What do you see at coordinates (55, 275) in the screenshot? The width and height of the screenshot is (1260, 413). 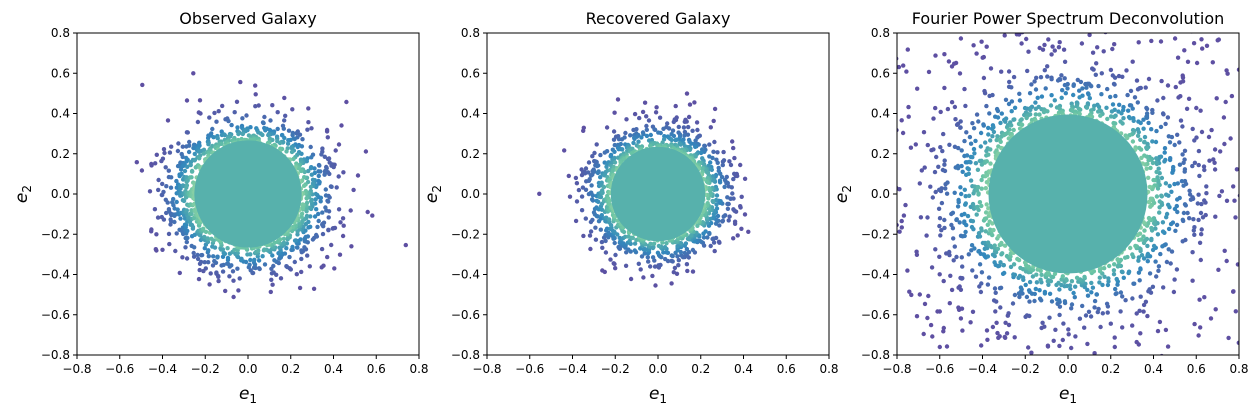 I see `y-tick-label: −0.4` at bounding box center [55, 275].